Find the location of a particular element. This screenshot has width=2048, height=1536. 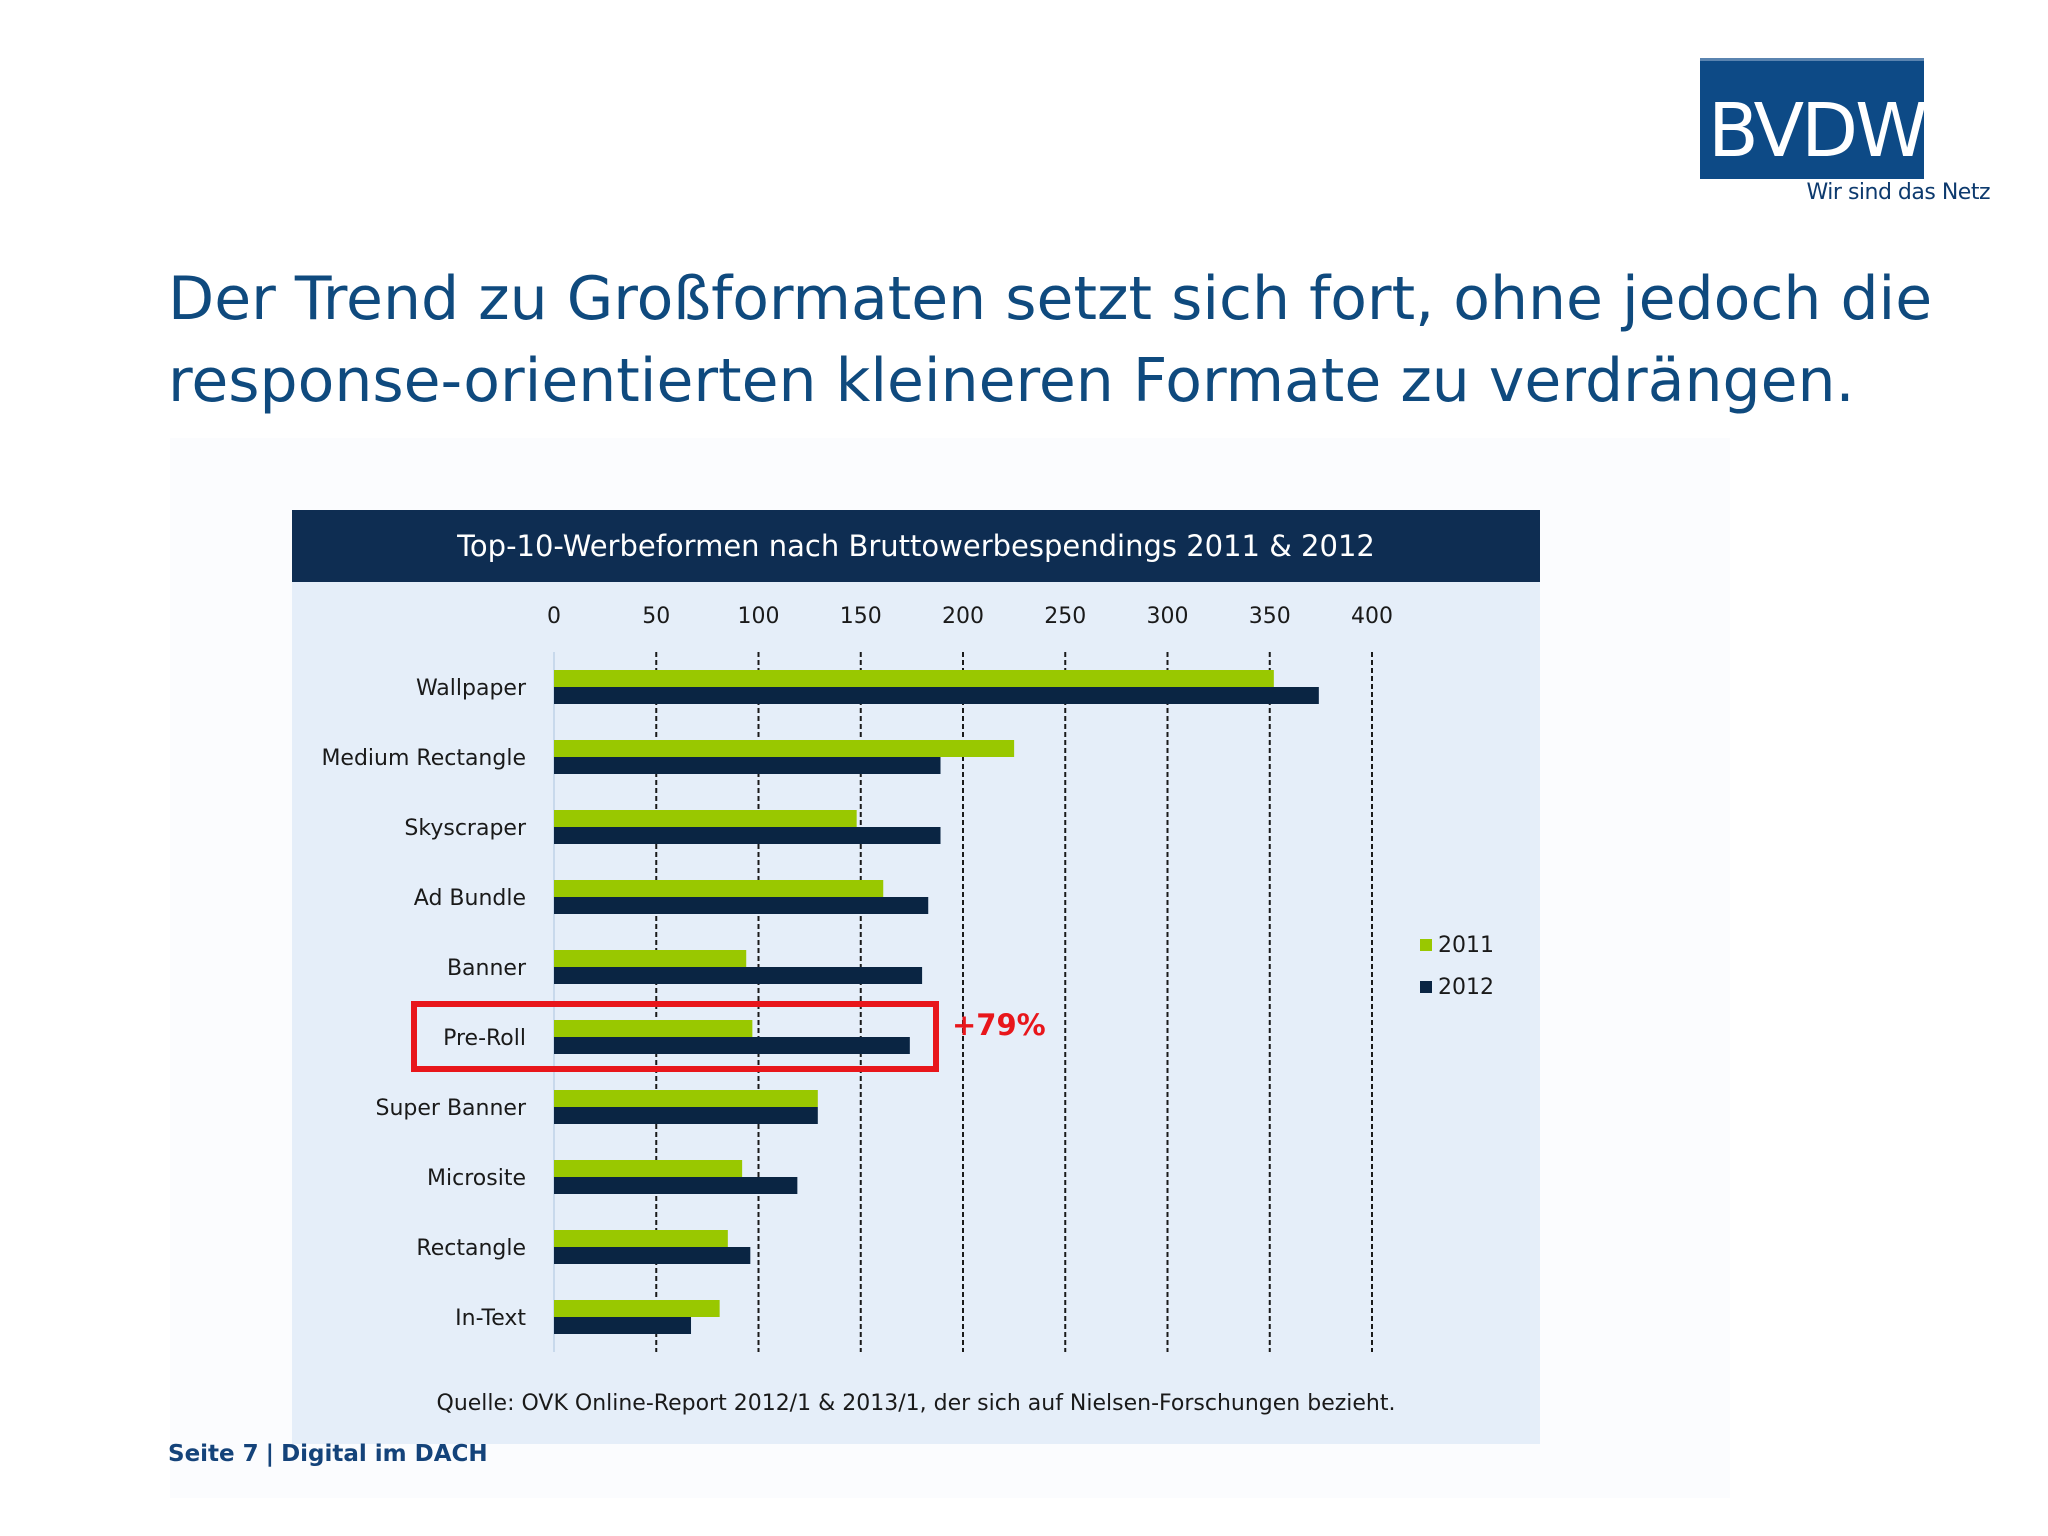

x-tick-label: 400 is located at coordinates (1372, 616).